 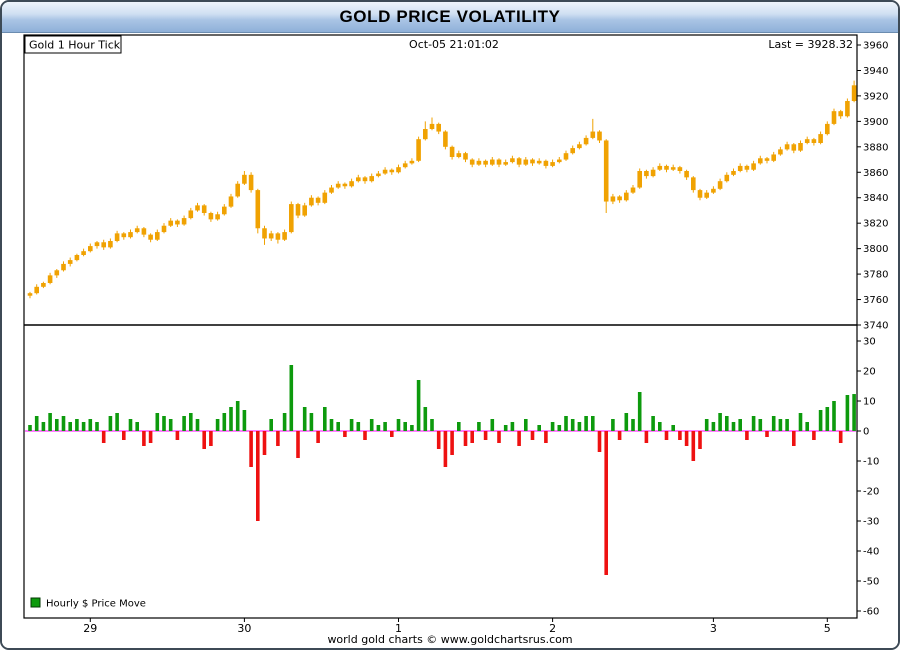 What do you see at coordinates (96, 604) in the screenshot?
I see `legend-label: Hourly $ Price Move` at bounding box center [96, 604].